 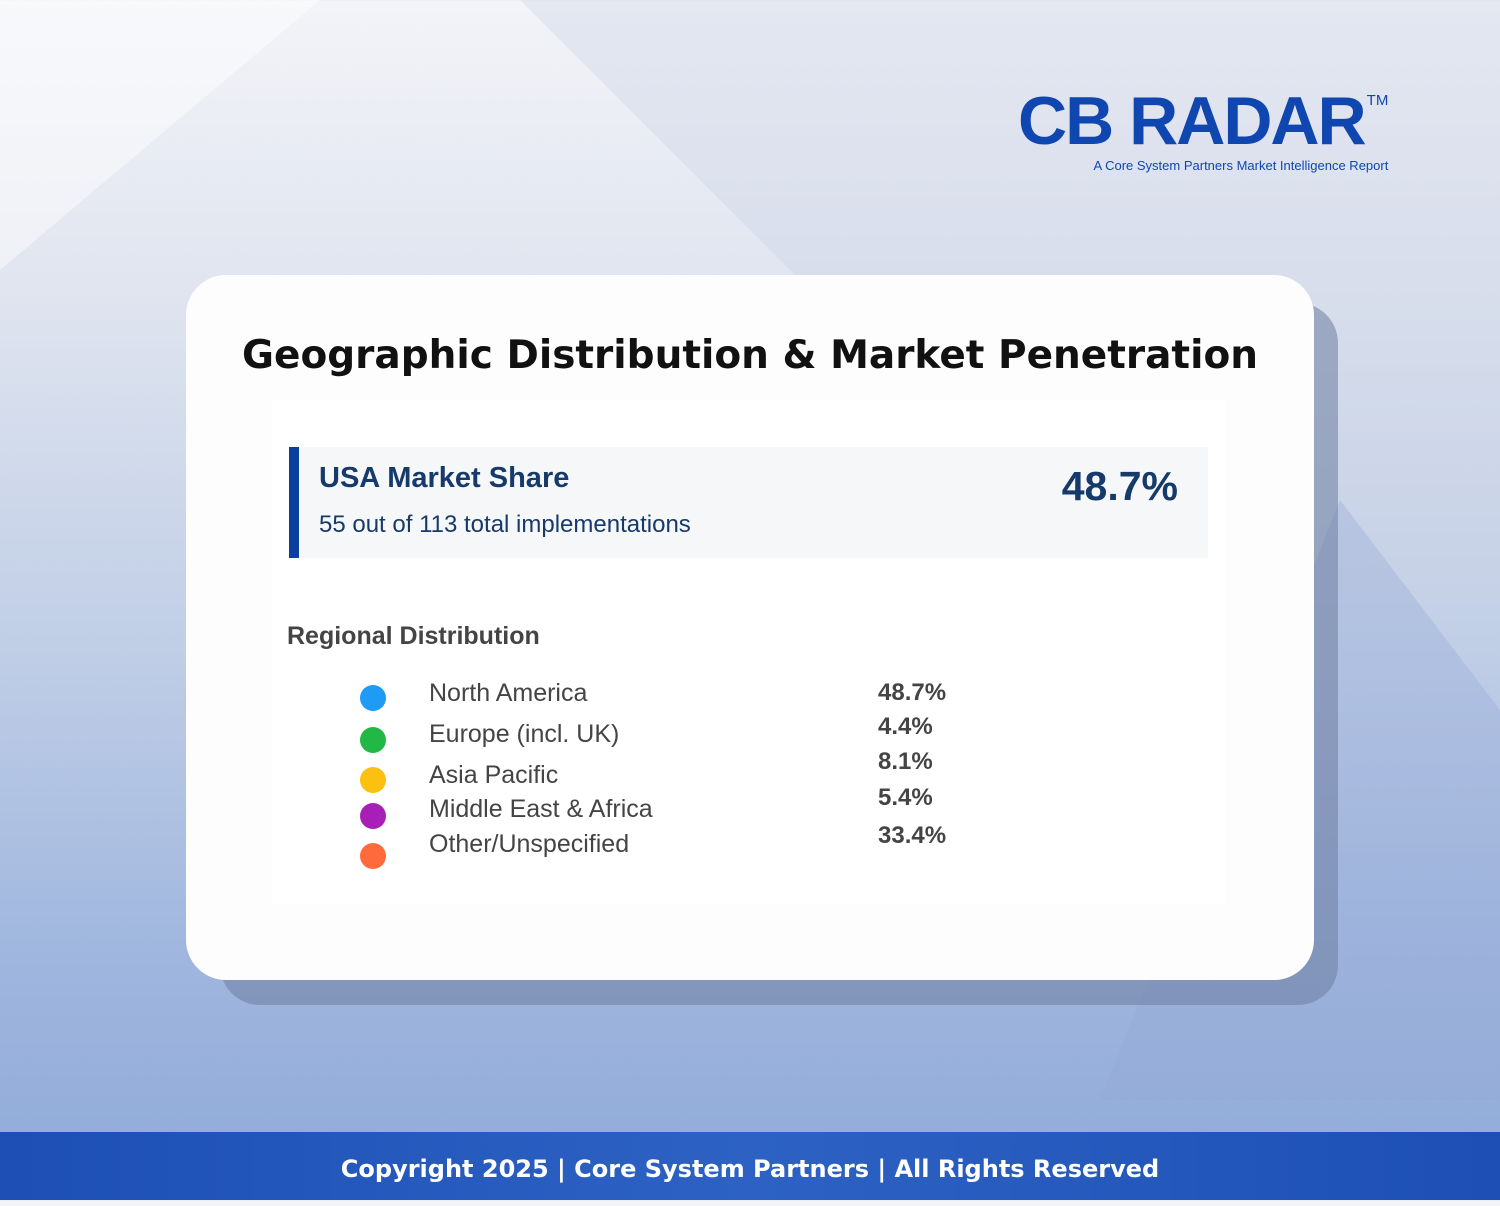 I want to click on region-label: North America, so click(x=508, y=693).